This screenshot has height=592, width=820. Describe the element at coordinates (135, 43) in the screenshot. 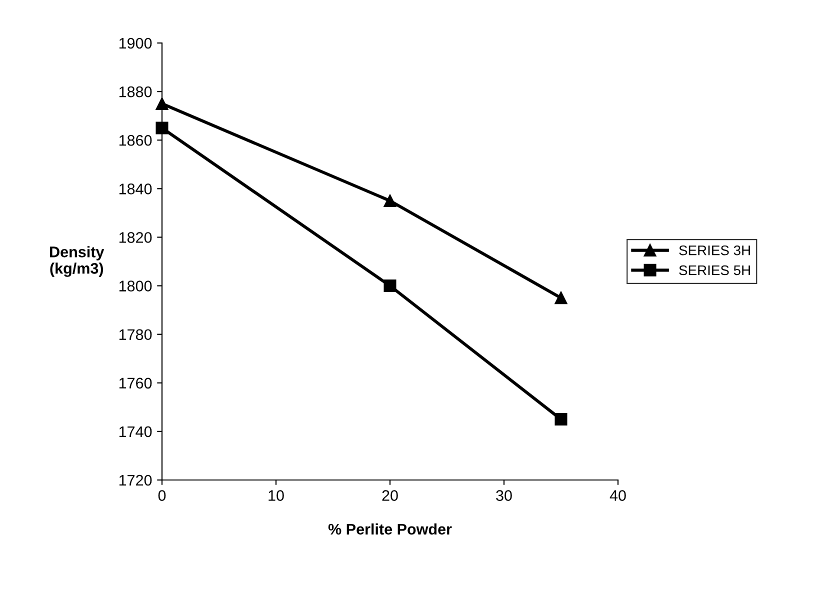

I see `y-tick-label: 1900` at that location.